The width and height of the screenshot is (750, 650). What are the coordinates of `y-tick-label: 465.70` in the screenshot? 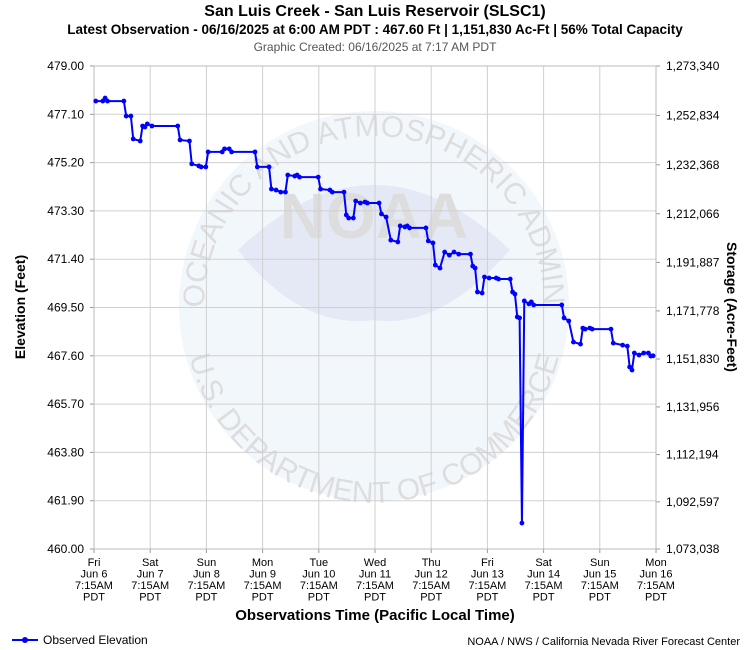 It's located at (65, 404).